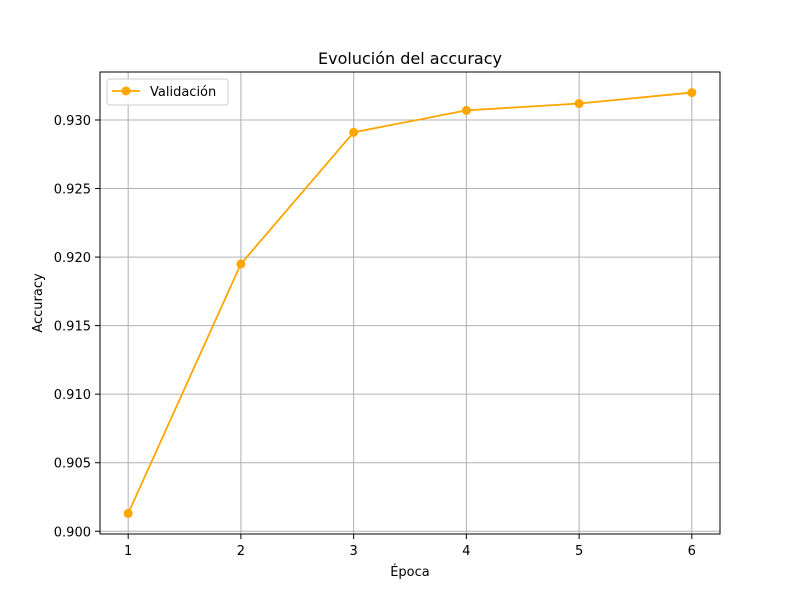 The height and width of the screenshot is (600, 800). I want to click on x-axis-title: Época, so click(410, 572).